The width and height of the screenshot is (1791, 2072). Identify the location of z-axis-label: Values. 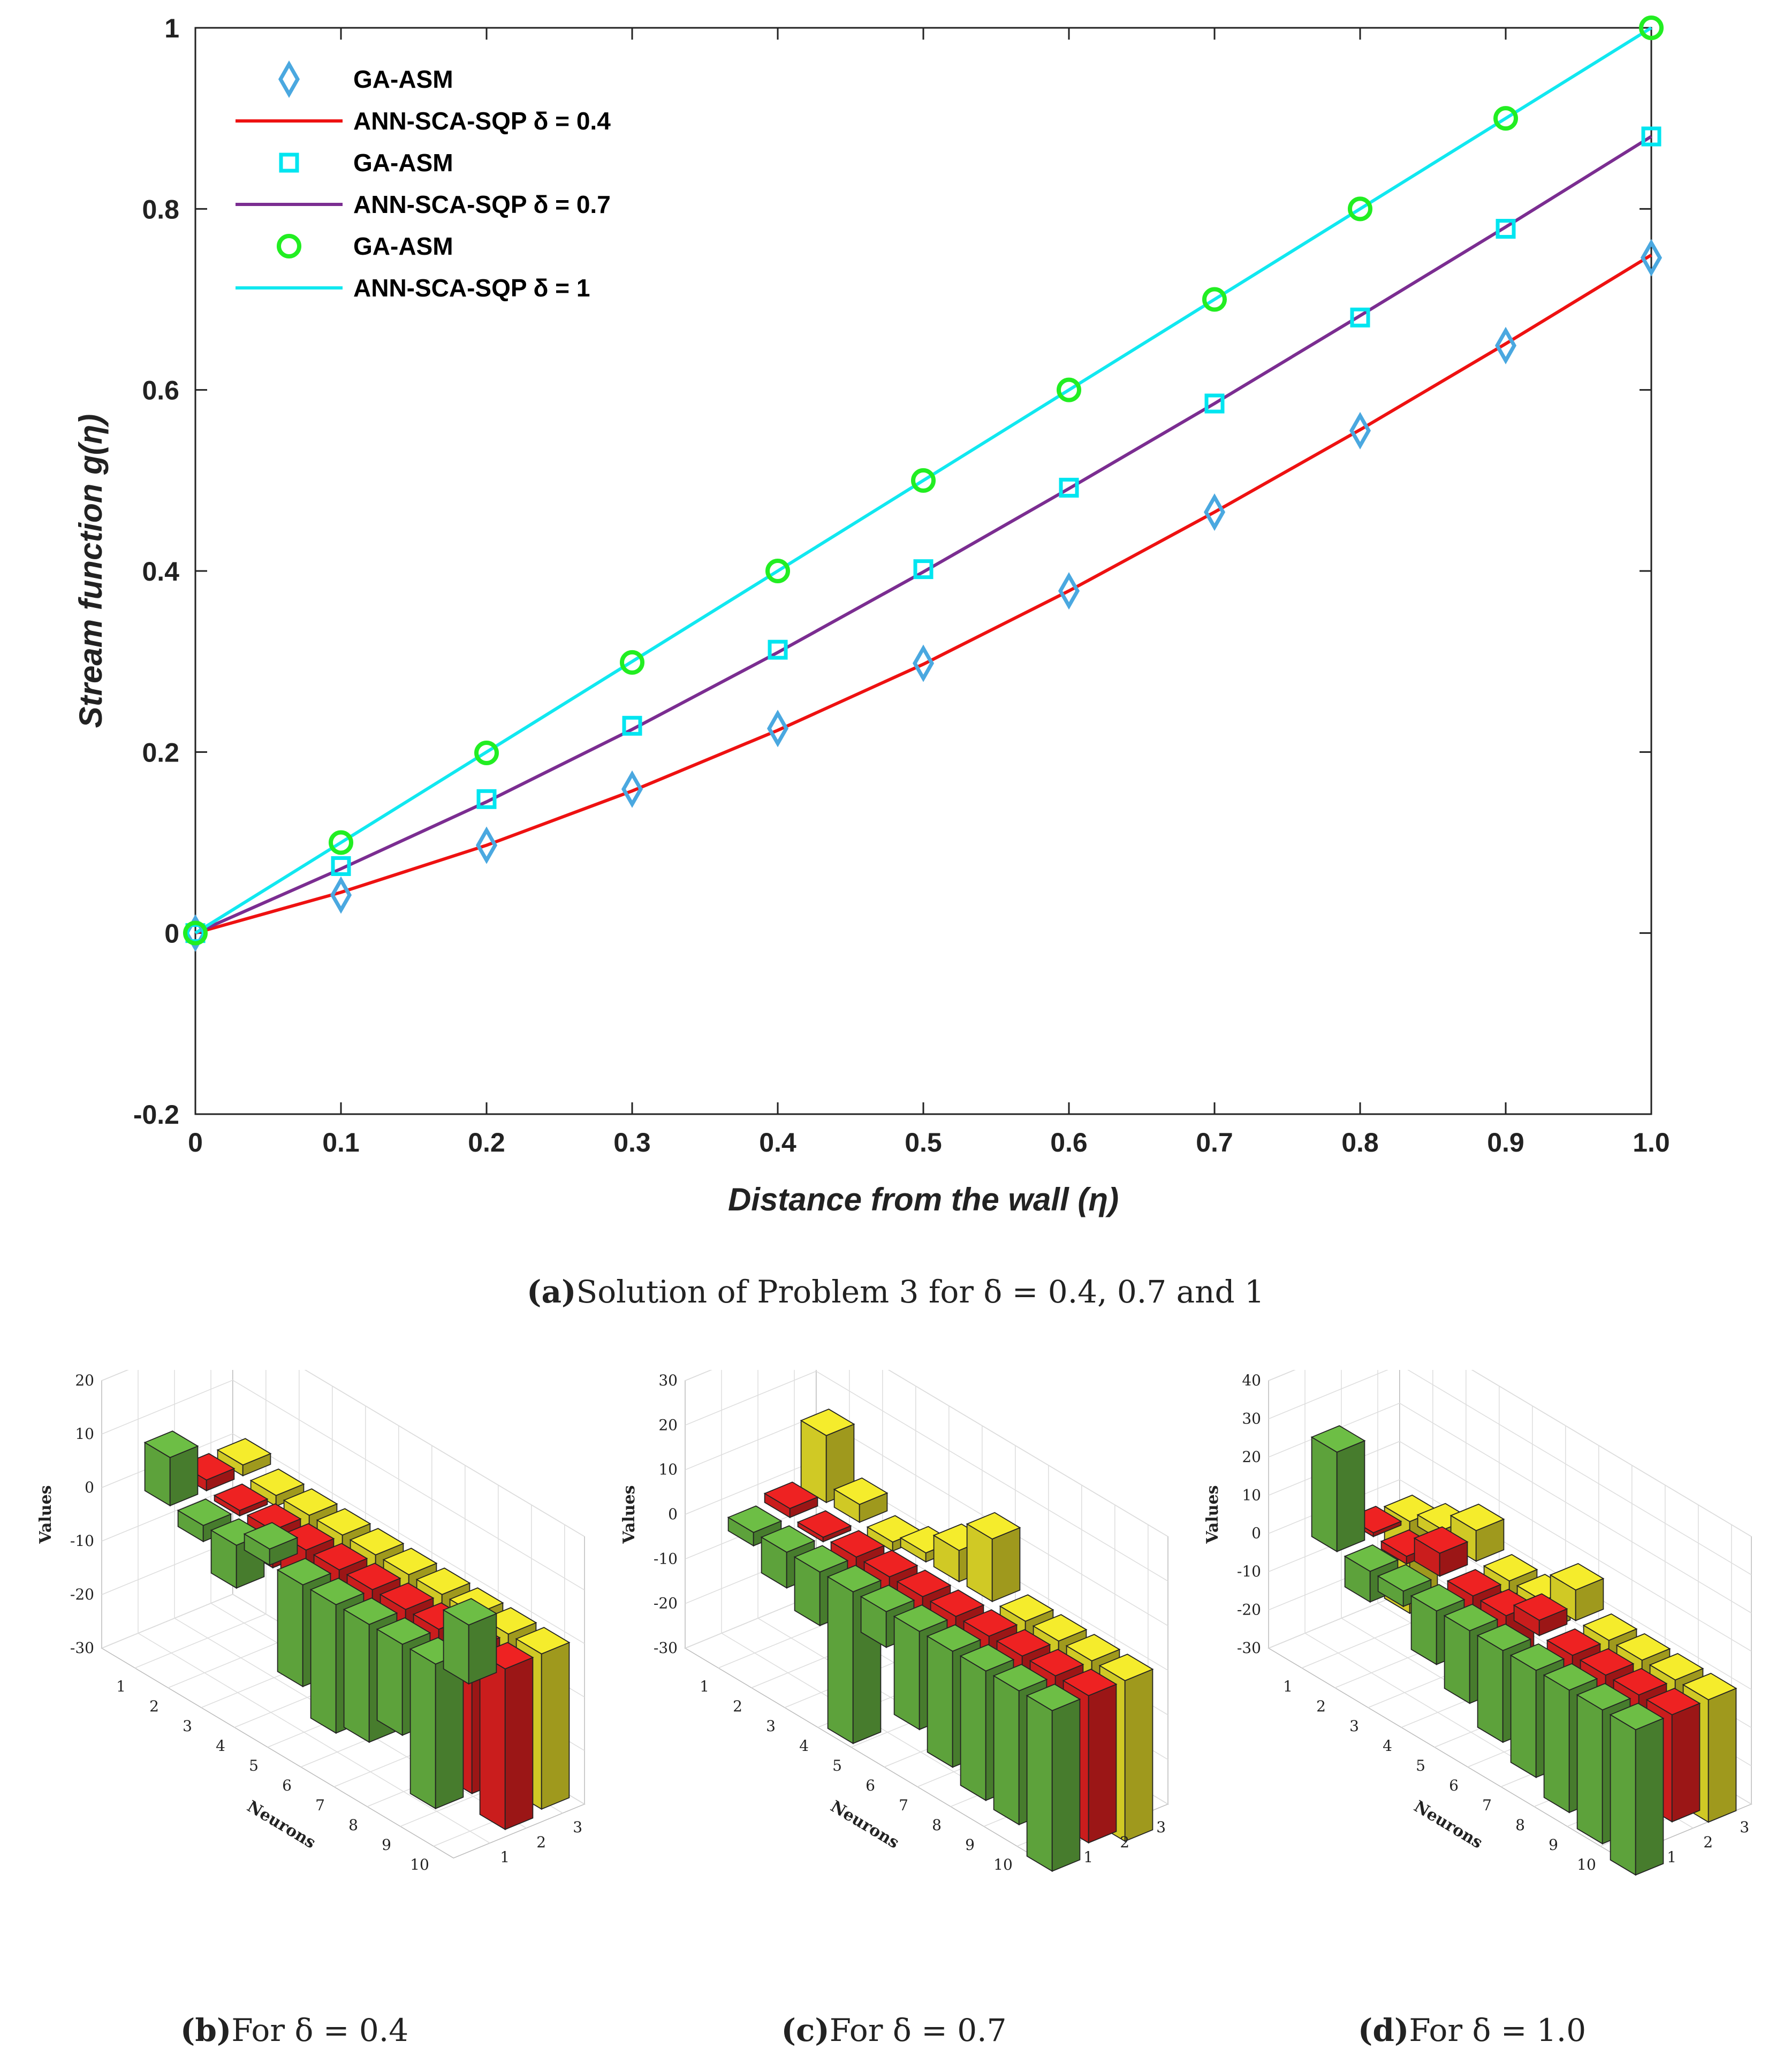
(45, 1515).